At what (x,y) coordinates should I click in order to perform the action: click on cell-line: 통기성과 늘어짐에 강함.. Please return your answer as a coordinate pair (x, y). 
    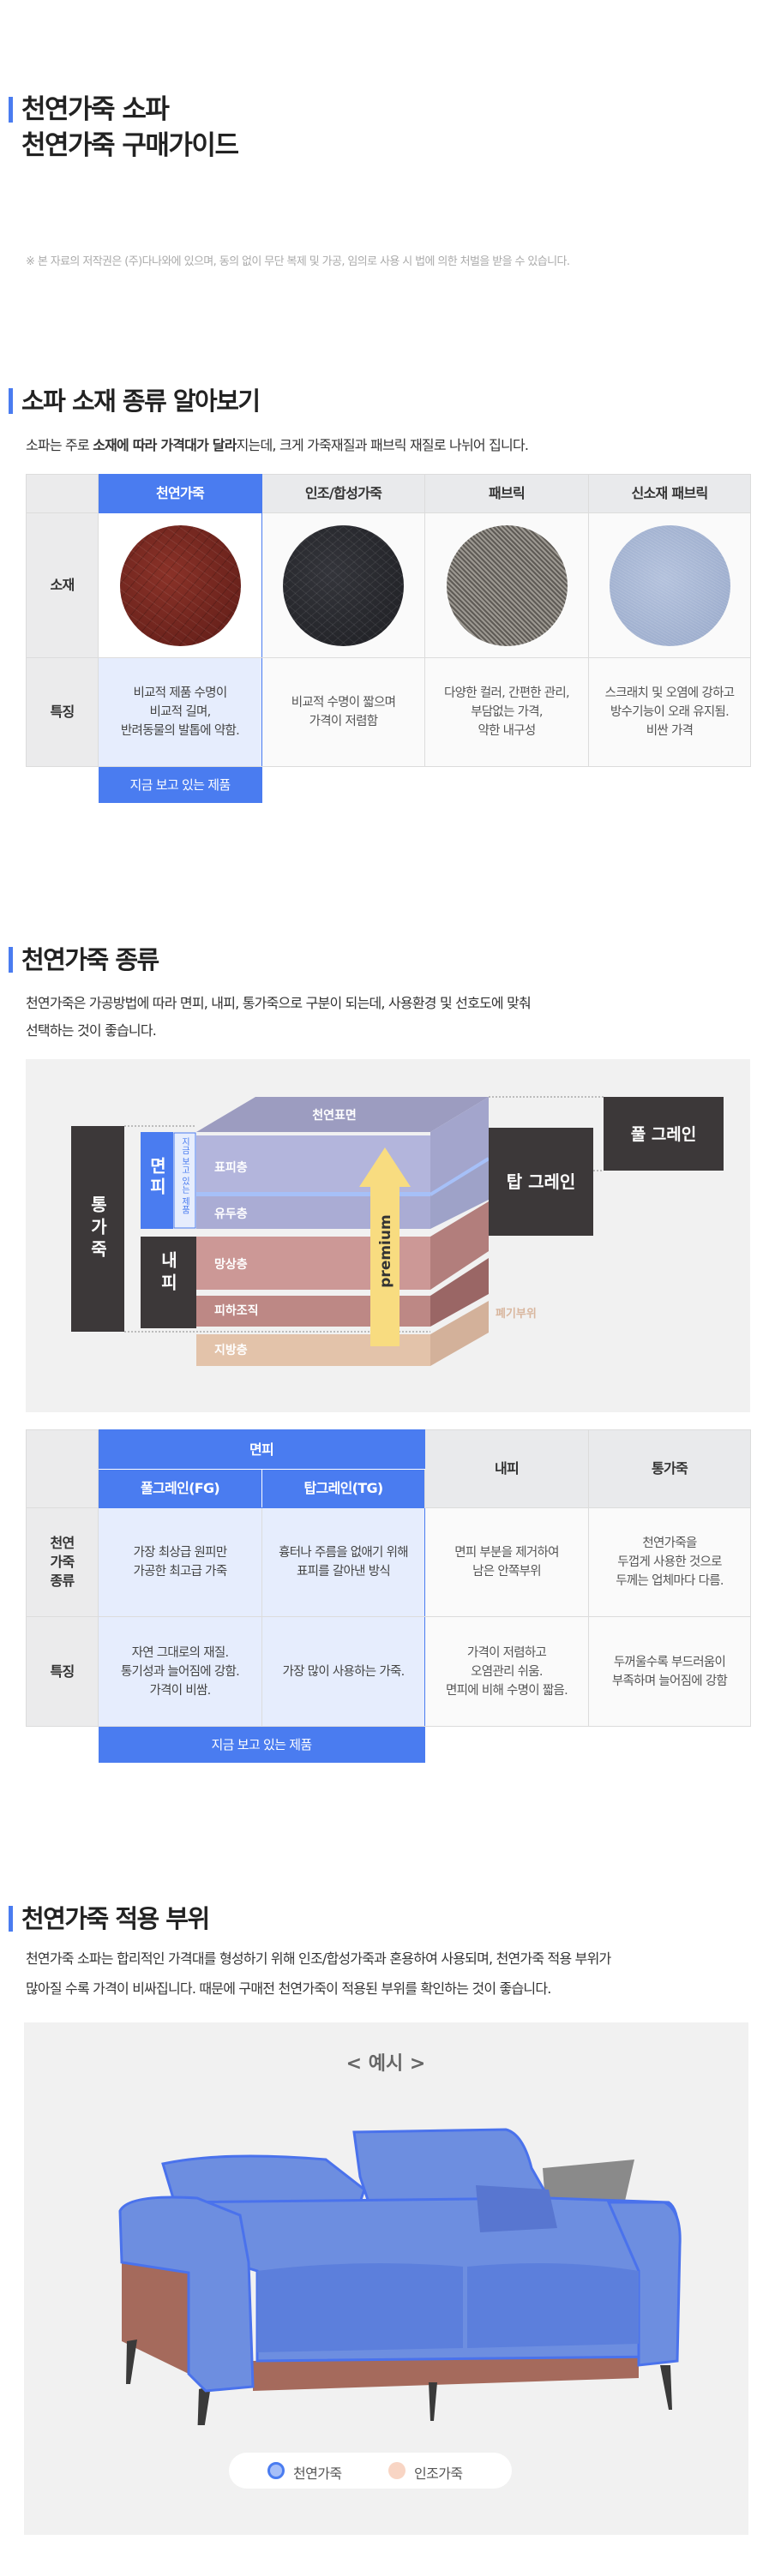
    Looking at the image, I should click on (180, 1671).